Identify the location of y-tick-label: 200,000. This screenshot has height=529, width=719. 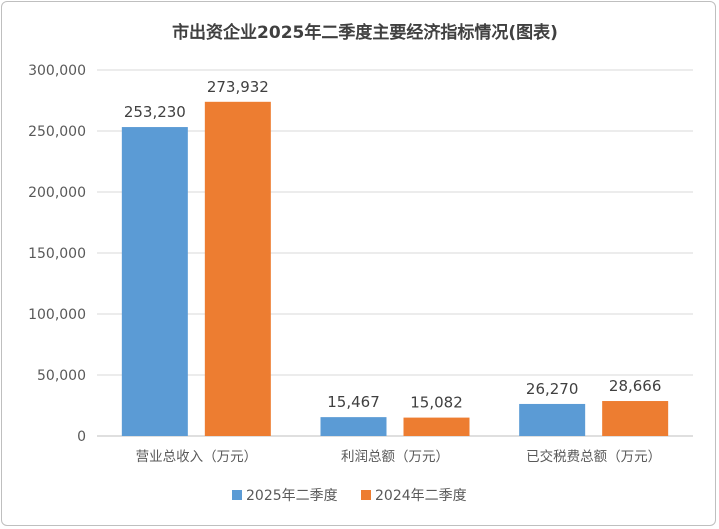
(57, 193).